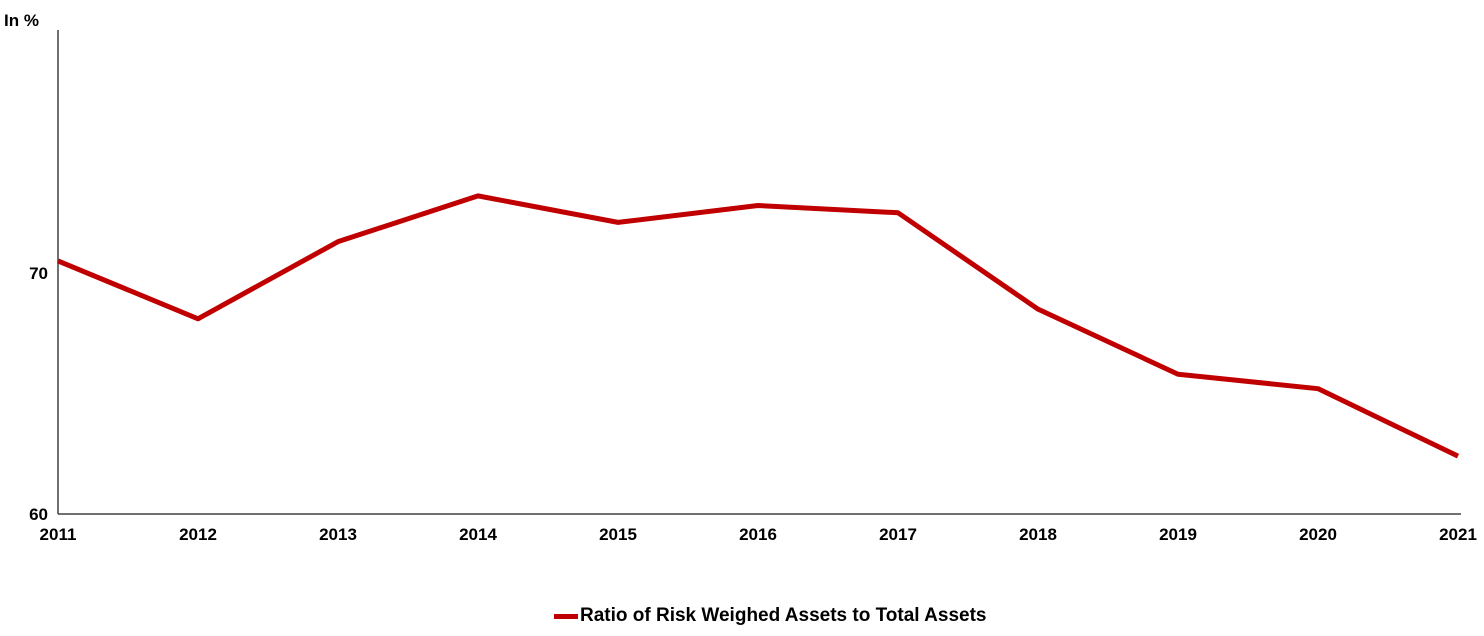 Image resolution: width=1484 pixels, height=636 pixels. What do you see at coordinates (198, 534) in the screenshot?
I see `x-tick-label: 2012` at bounding box center [198, 534].